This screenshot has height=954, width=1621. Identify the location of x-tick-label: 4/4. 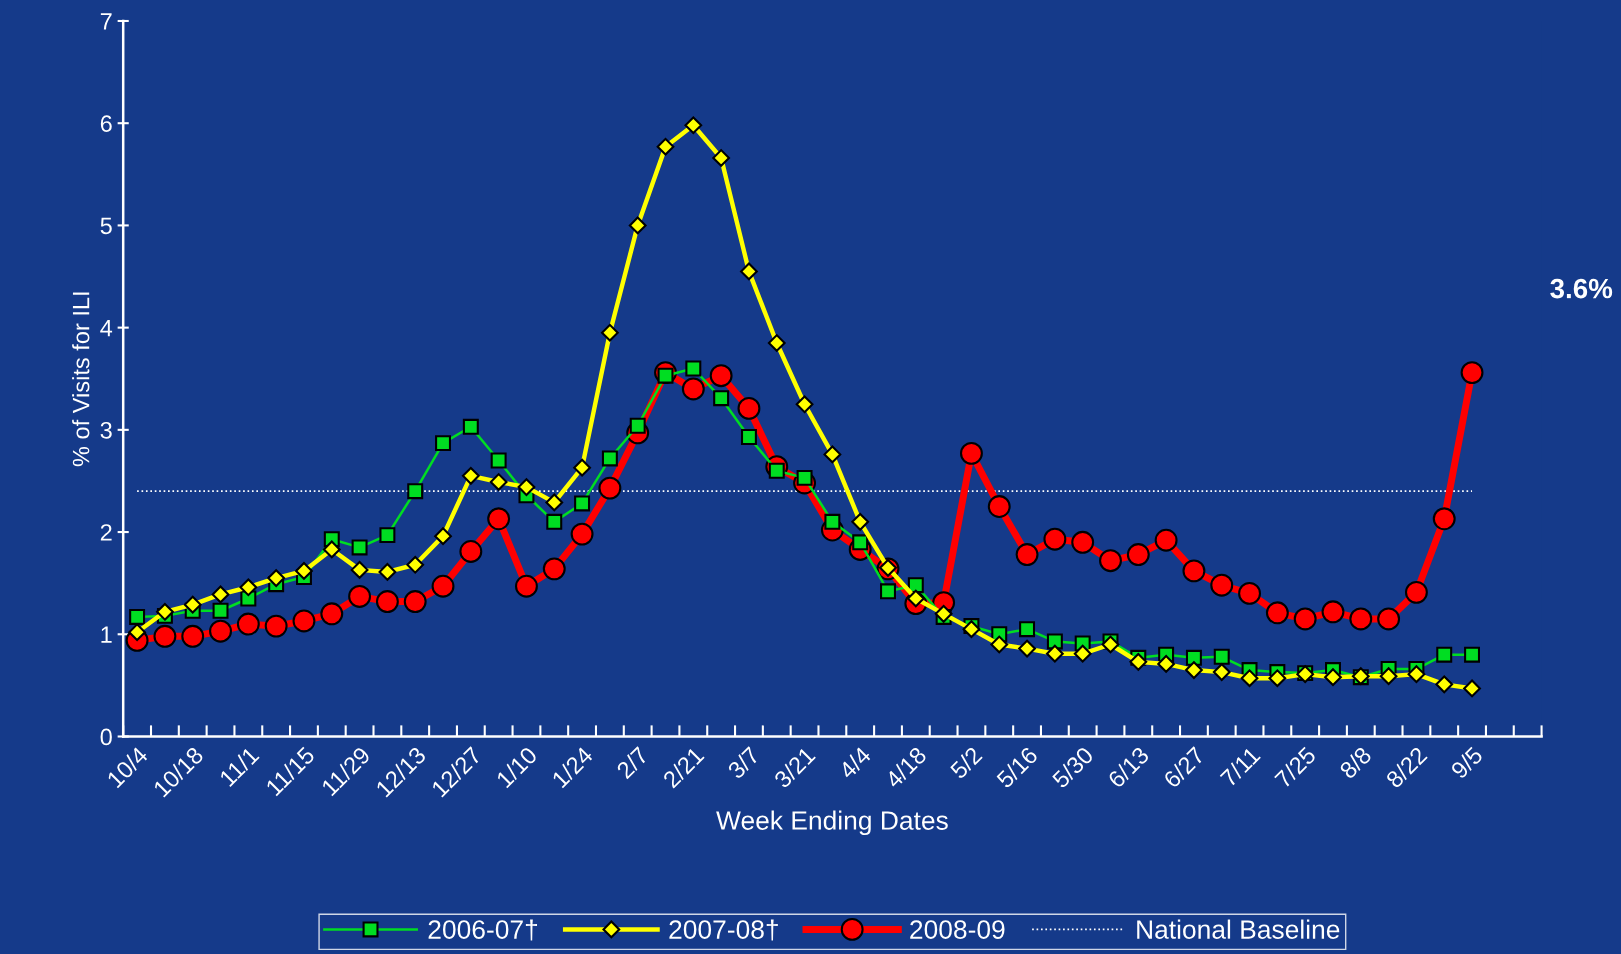
(854, 762).